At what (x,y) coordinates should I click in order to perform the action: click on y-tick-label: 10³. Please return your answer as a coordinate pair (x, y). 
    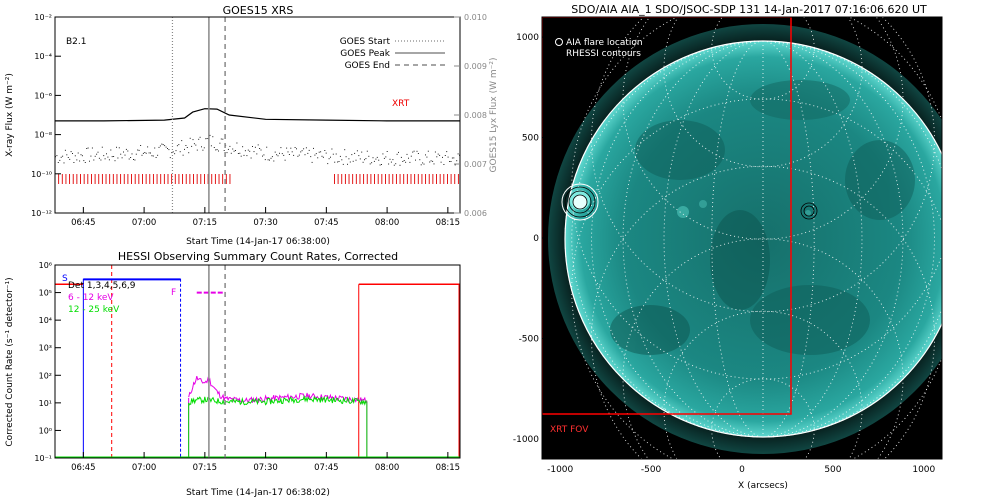
    Looking at the image, I should click on (45, 348).